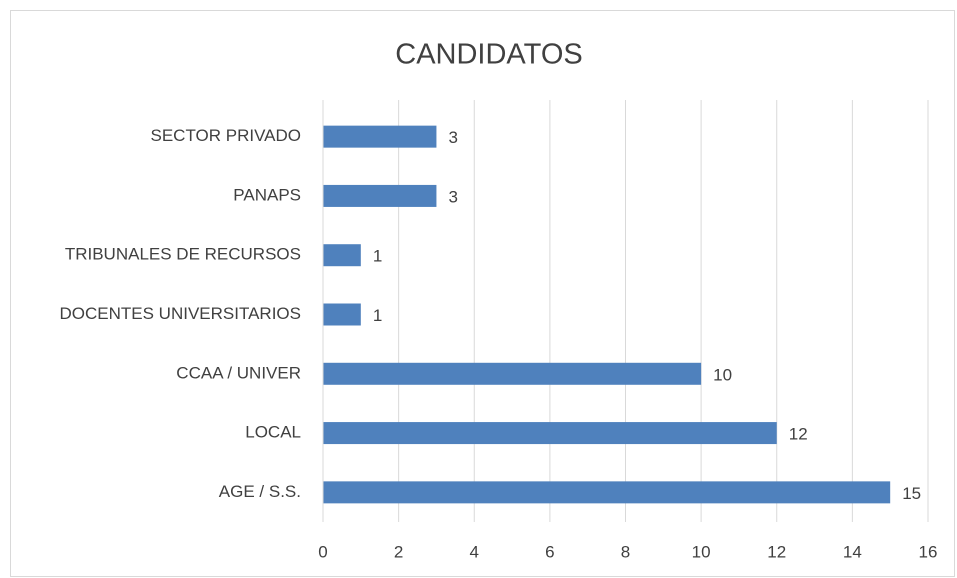  I want to click on x-tick-label: 2, so click(398, 551).